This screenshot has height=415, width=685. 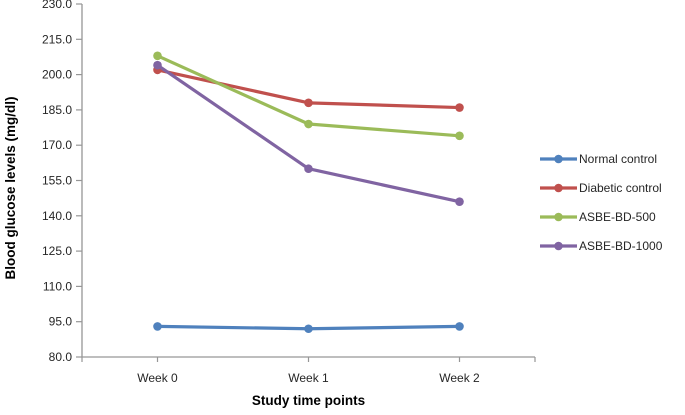 I want to click on legend-item-asbe-bd-500: ASBE-BD-500, so click(x=601, y=216).